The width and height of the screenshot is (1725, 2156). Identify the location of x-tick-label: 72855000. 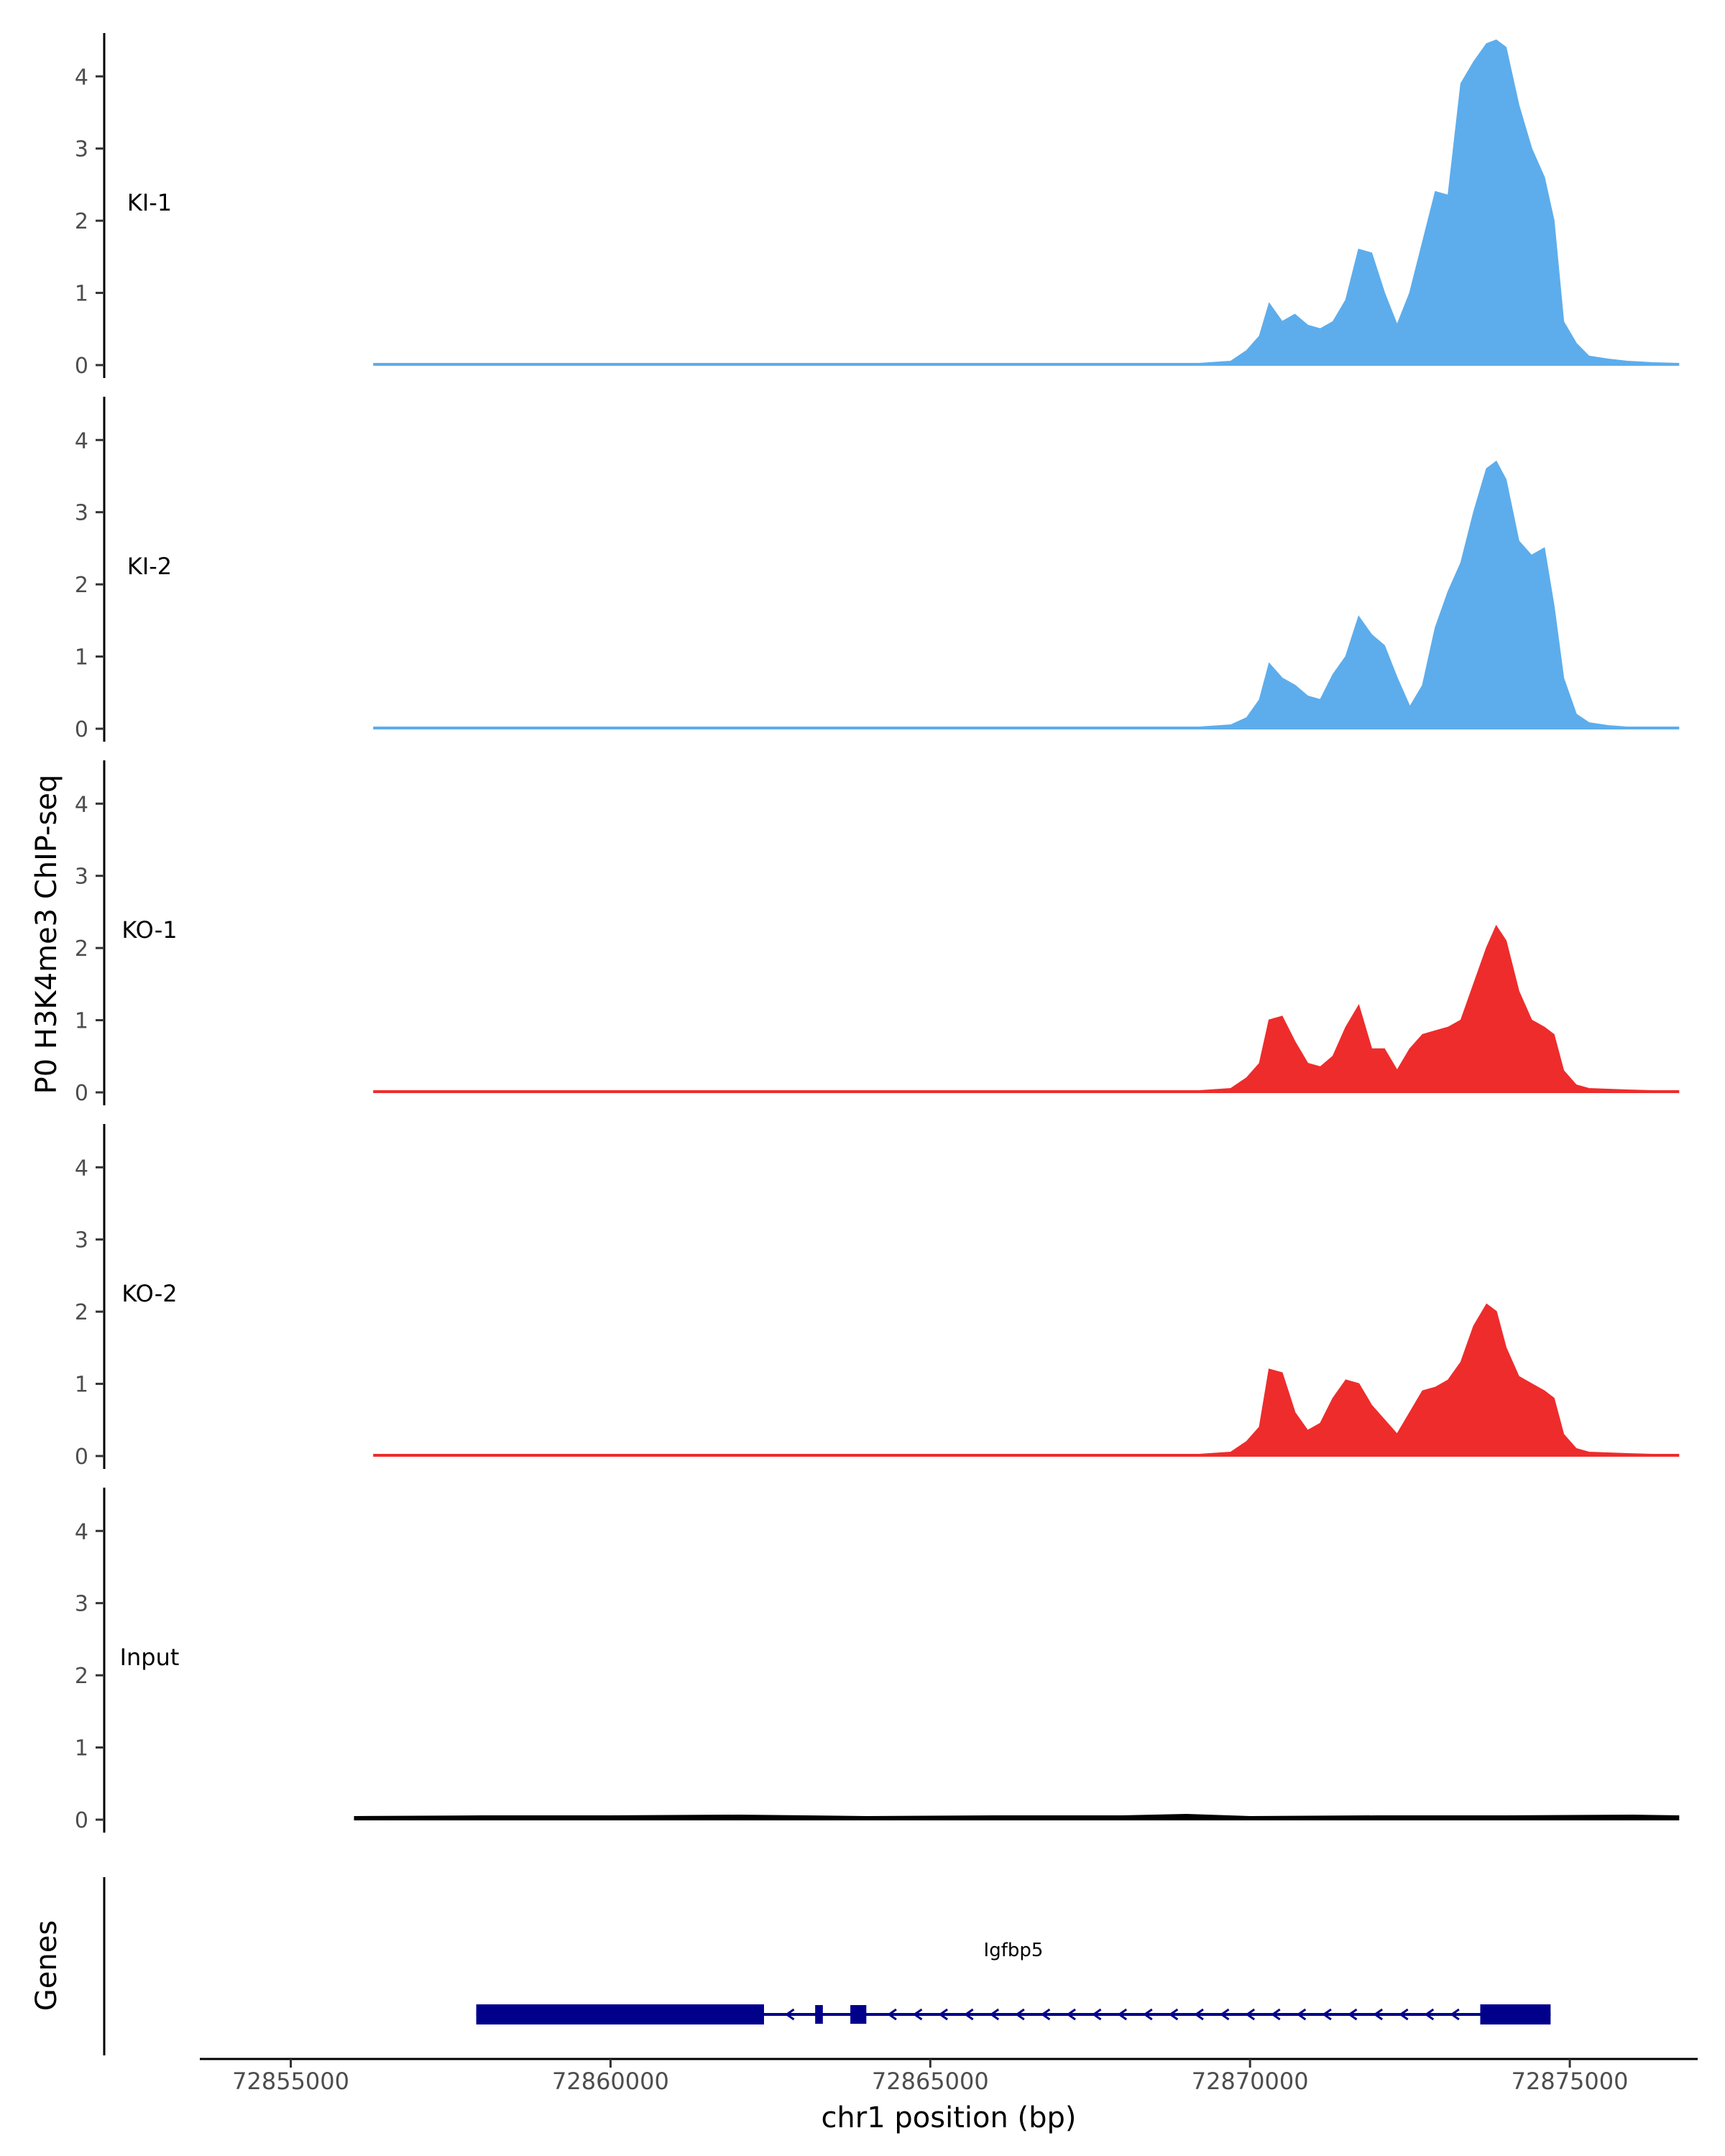
(290, 2082).